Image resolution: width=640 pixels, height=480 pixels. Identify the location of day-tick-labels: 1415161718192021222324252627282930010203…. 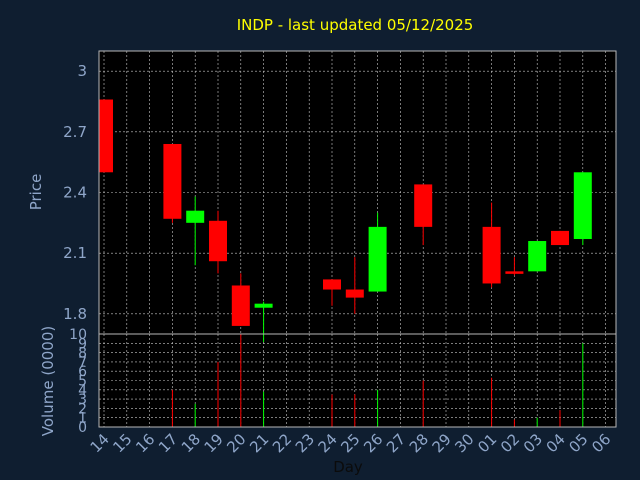
(351, 443).